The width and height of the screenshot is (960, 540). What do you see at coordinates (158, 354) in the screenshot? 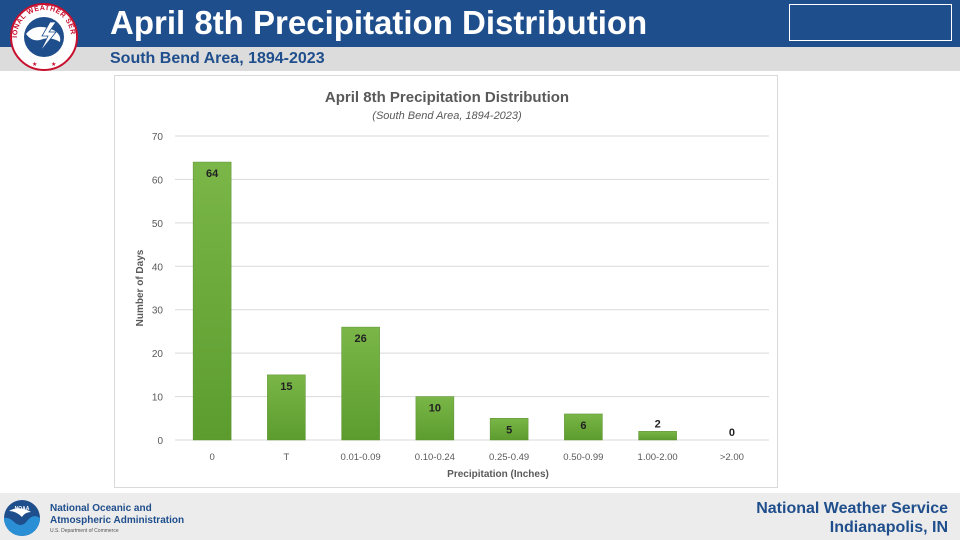
I see `y-tick-label: 20` at bounding box center [158, 354].